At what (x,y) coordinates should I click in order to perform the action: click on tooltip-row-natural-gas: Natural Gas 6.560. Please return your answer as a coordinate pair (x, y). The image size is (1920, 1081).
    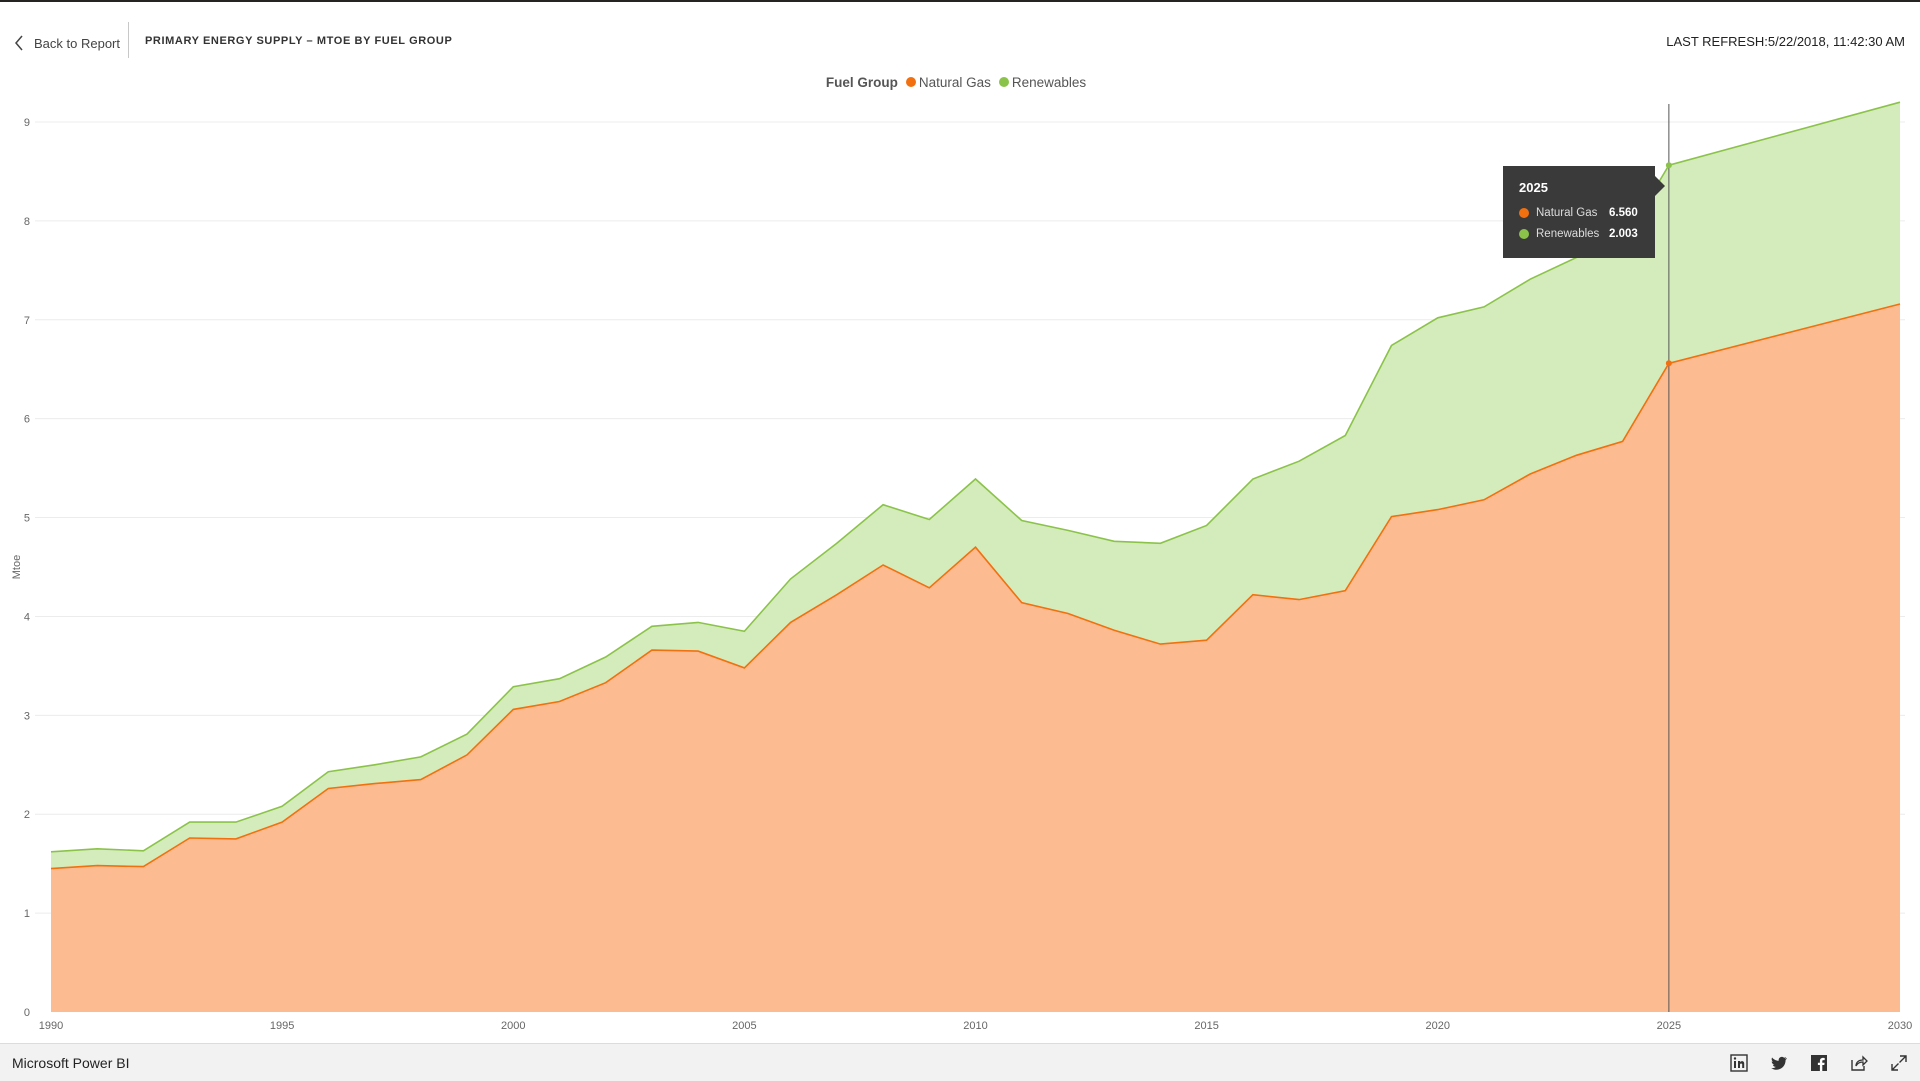
    Looking at the image, I should click on (1579, 212).